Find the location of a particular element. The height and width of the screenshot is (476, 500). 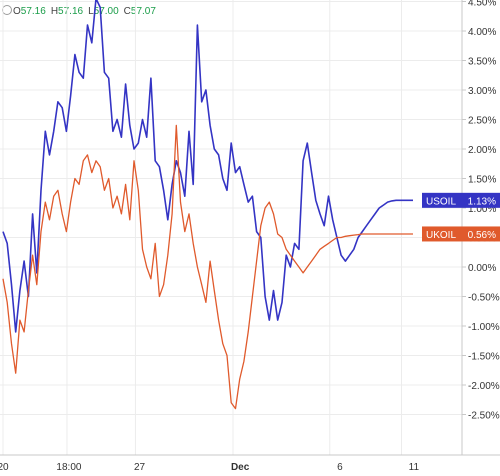

close-value: 57.07 is located at coordinates (143, 11).